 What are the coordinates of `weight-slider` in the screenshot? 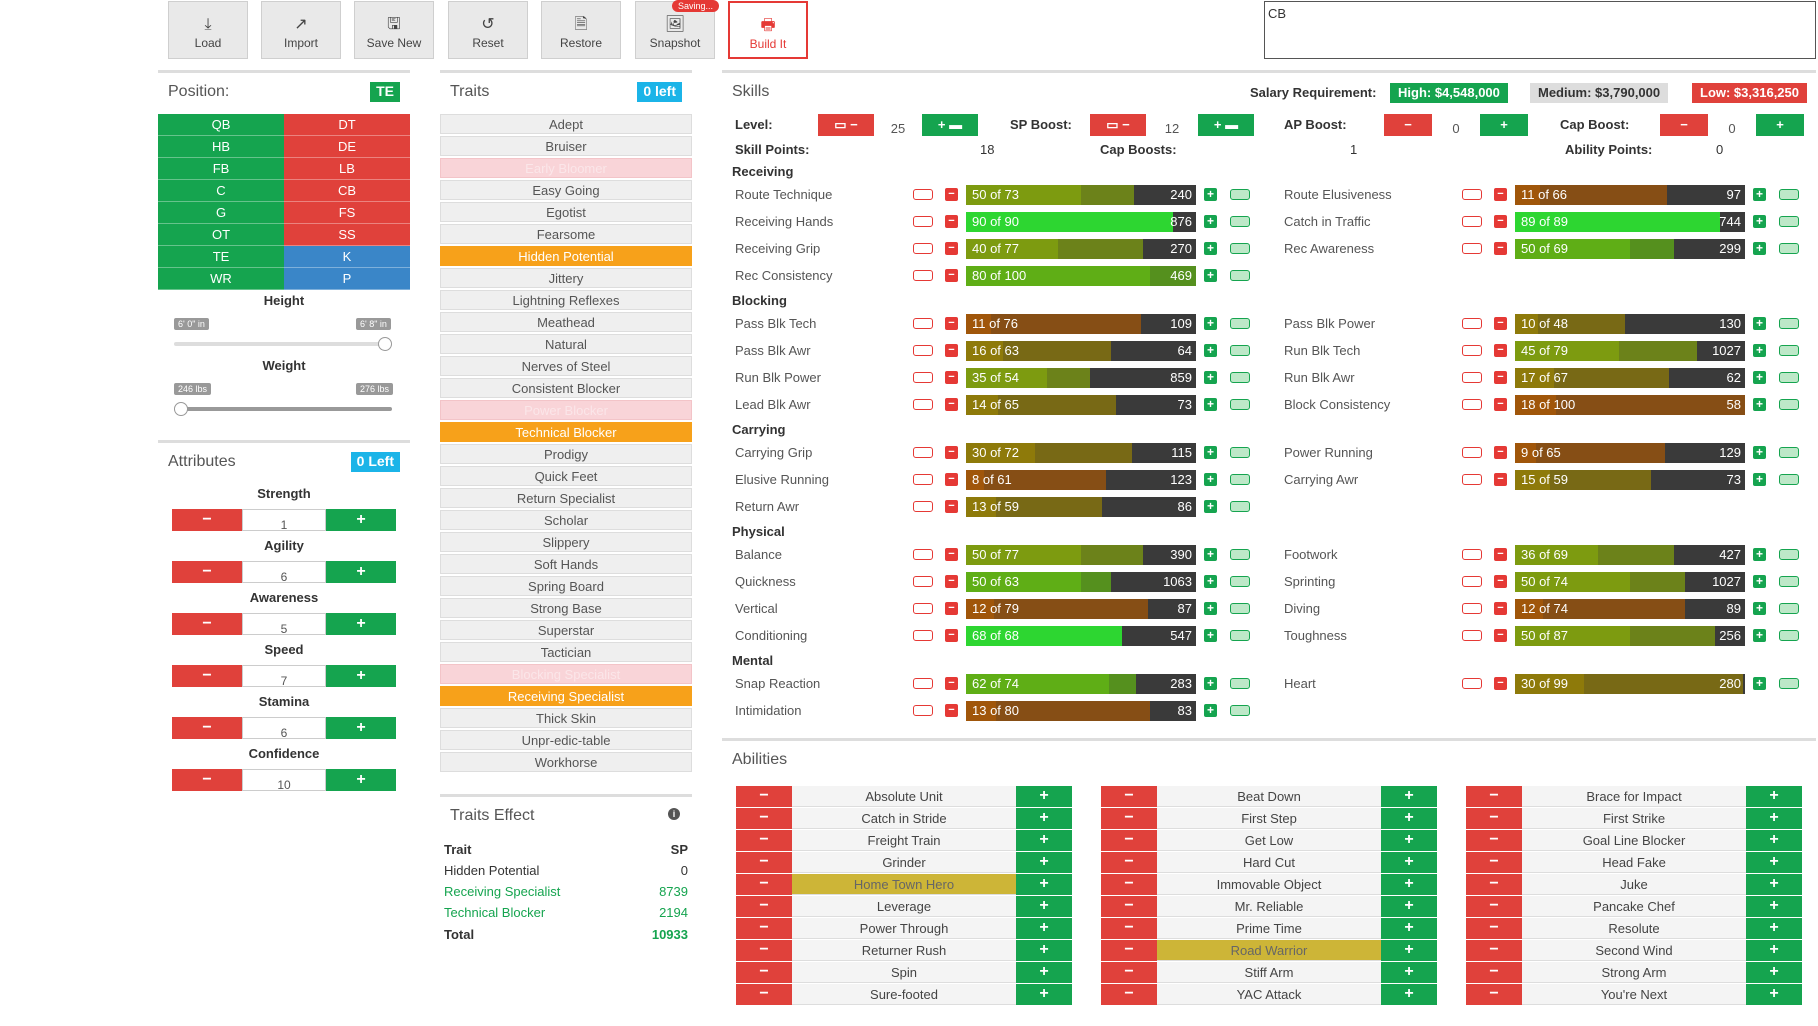 It's located at (283, 409).